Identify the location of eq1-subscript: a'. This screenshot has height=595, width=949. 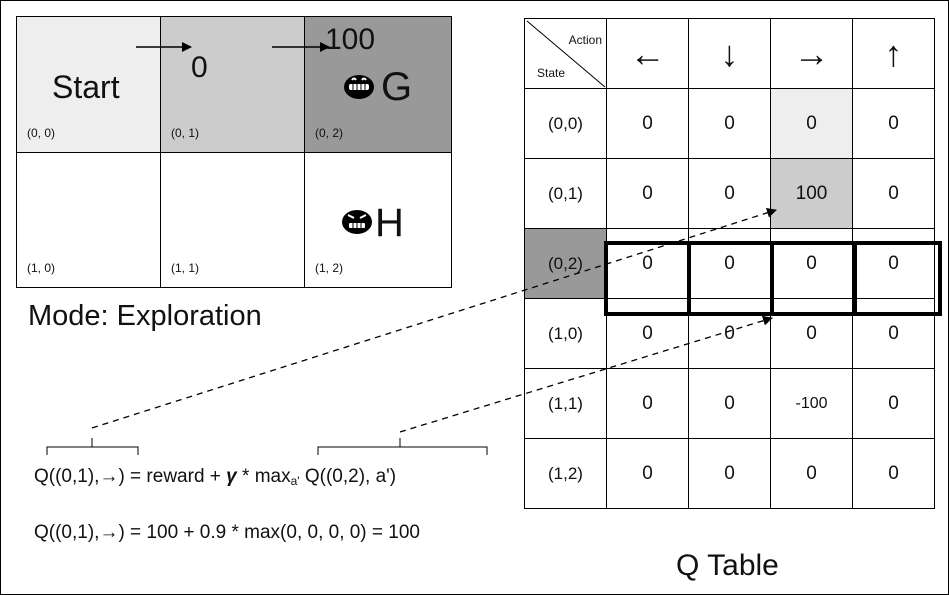
(295, 481).